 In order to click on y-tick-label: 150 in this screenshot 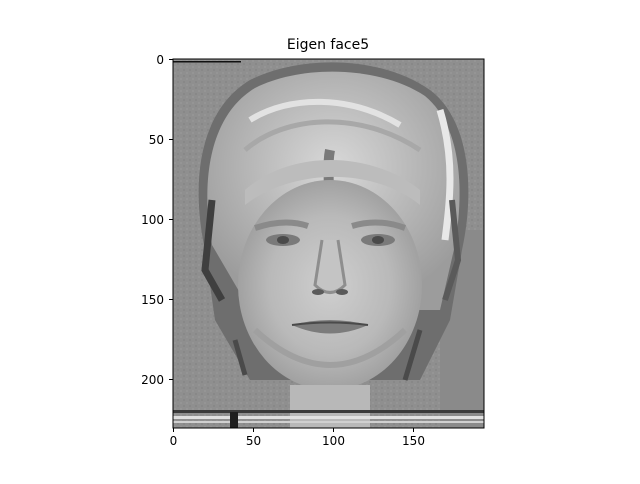, I will do `click(152, 300)`.